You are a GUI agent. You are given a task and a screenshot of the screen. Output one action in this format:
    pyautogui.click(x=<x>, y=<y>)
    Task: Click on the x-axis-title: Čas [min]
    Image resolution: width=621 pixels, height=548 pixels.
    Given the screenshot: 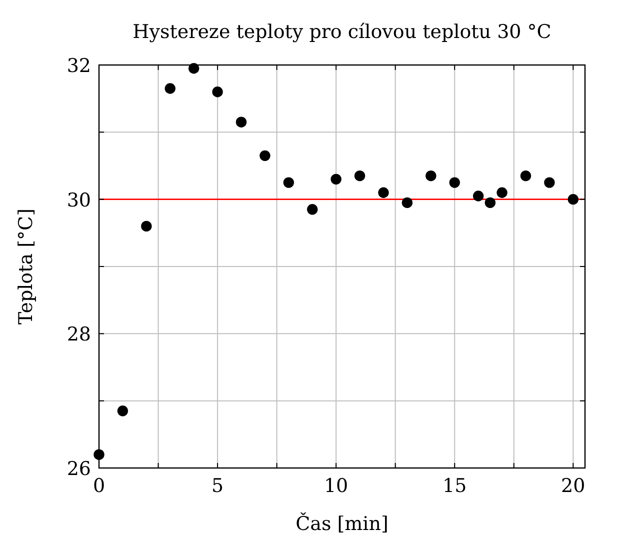 What is the action you would take?
    pyautogui.click(x=342, y=523)
    